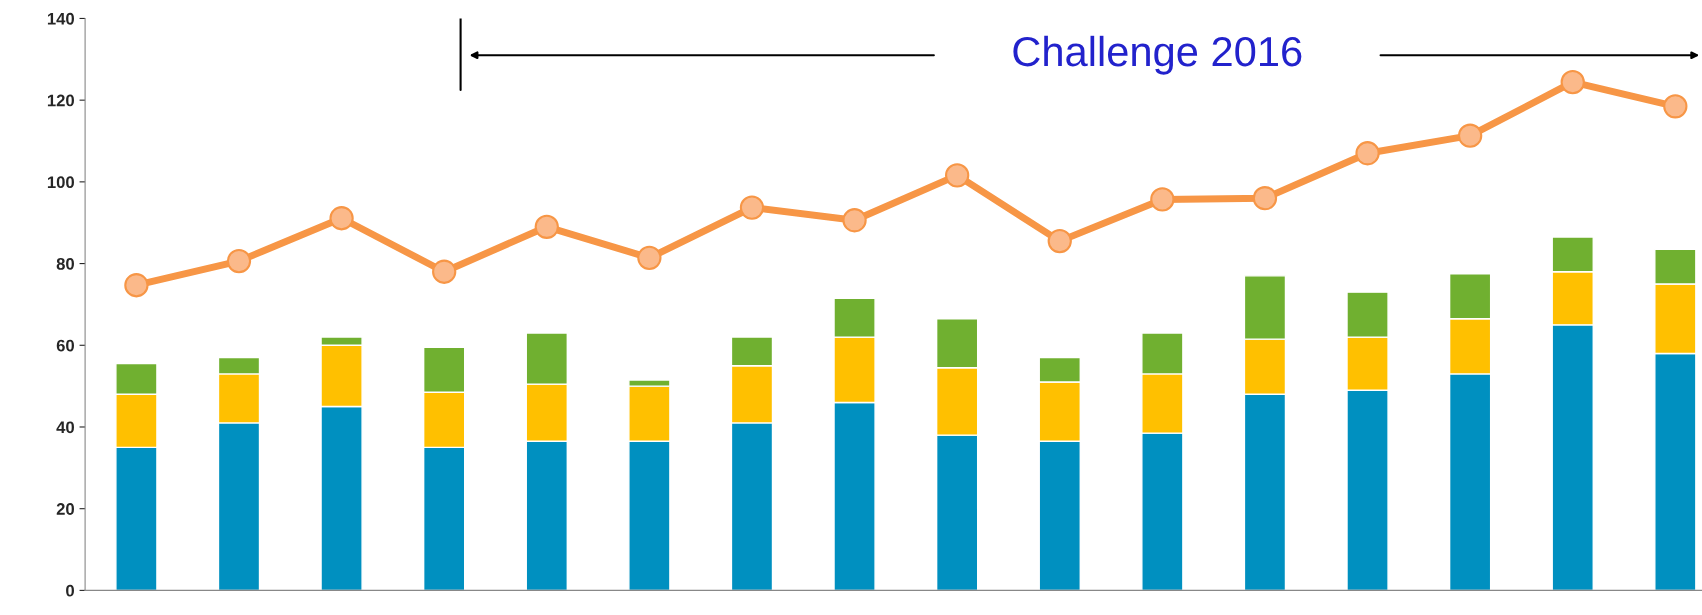 The image size is (1702, 615). Describe the element at coordinates (60, 18) in the screenshot. I see `y-tick-label: 140` at that location.